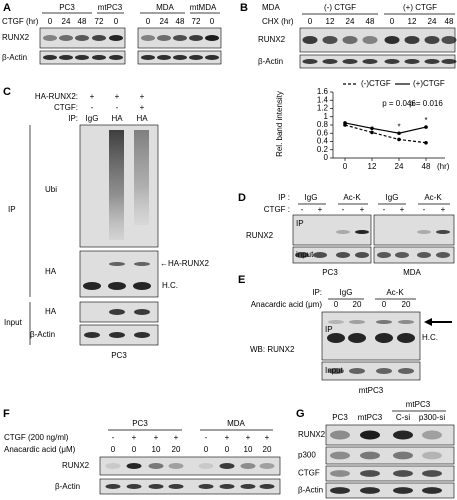 This screenshot has height=500, width=457. I want to click on marker-label: H.C., so click(430, 337).